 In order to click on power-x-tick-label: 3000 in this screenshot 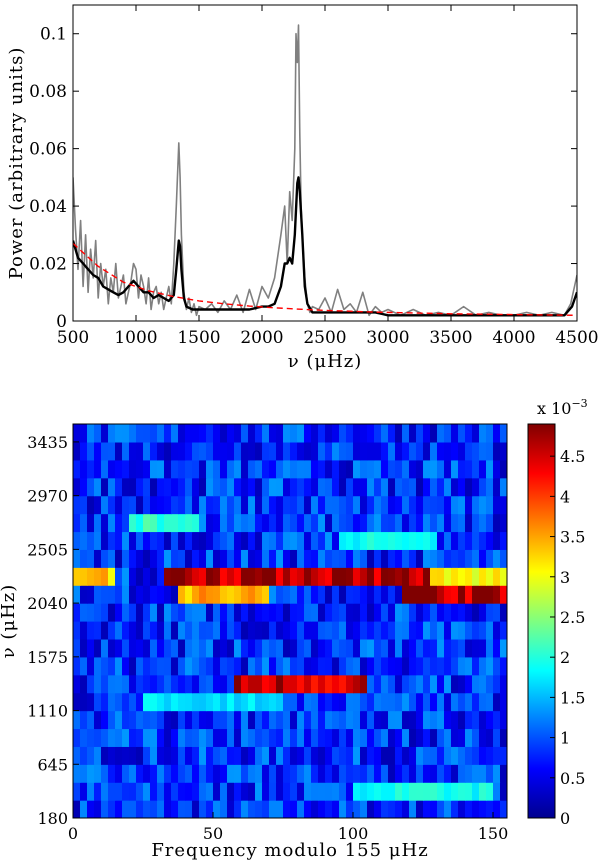, I will do `click(387, 338)`.